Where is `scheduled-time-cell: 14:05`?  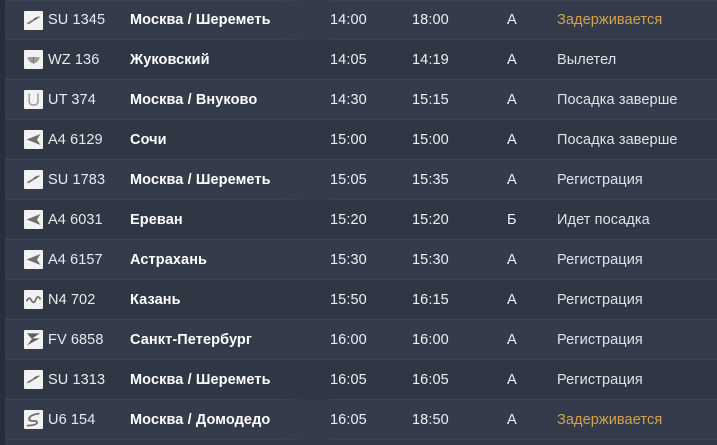 scheduled-time-cell: 14:05 is located at coordinates (371, 60).